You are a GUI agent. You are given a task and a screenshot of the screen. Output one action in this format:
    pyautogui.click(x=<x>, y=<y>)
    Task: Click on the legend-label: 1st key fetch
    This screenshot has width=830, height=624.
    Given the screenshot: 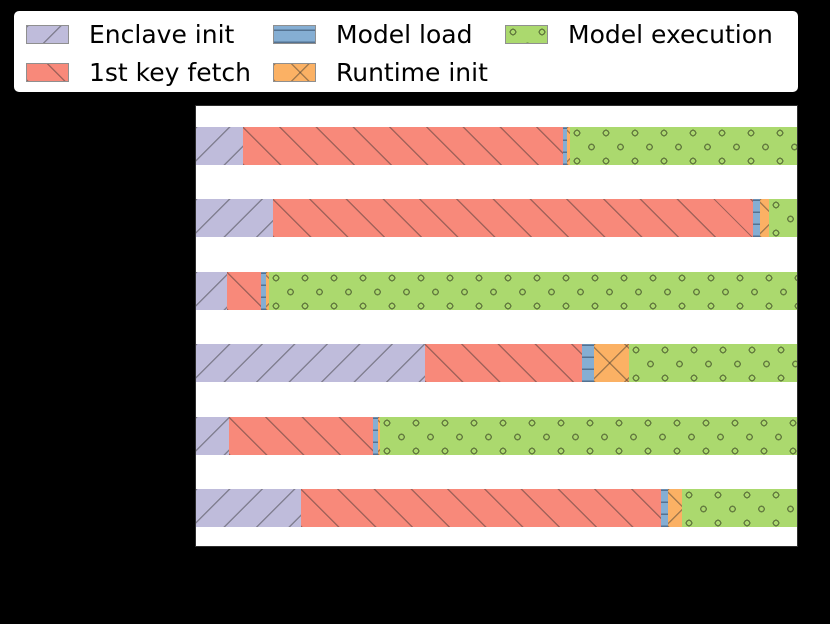 What is the action you would take?
    pyautogui.click(x=170, y=72)
    